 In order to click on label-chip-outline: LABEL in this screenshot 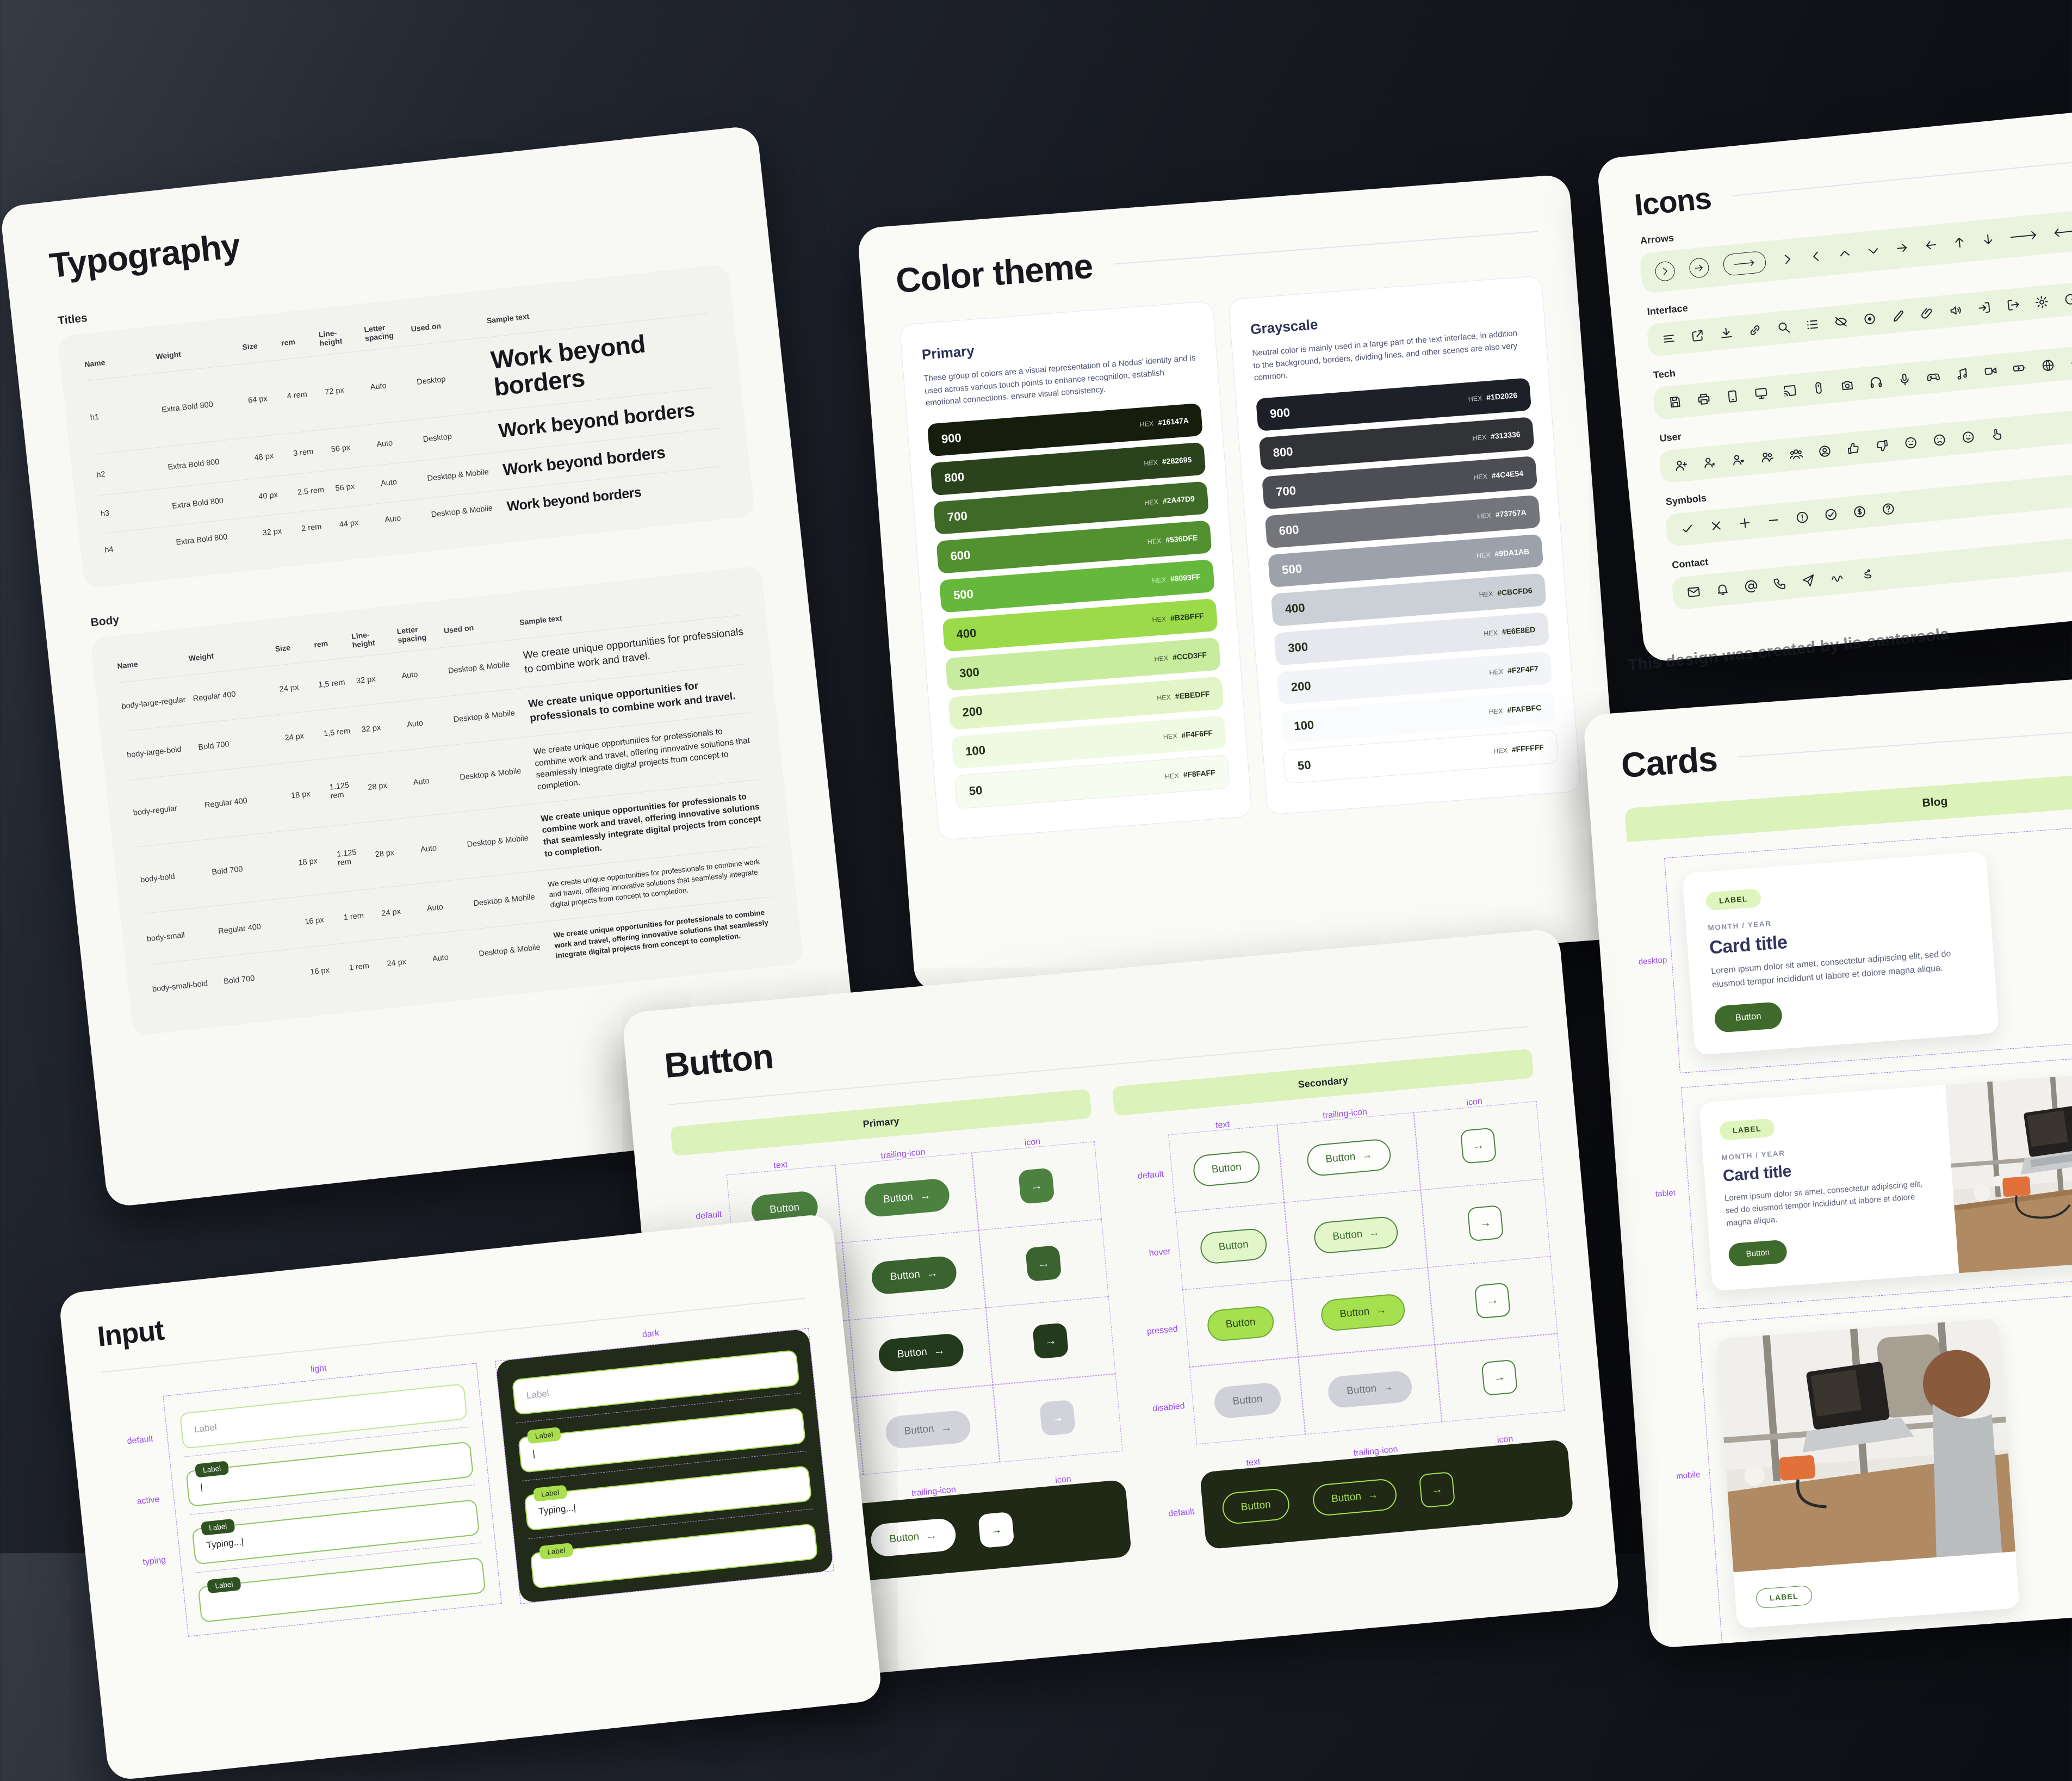, I will do `click(1784, 1597)`.